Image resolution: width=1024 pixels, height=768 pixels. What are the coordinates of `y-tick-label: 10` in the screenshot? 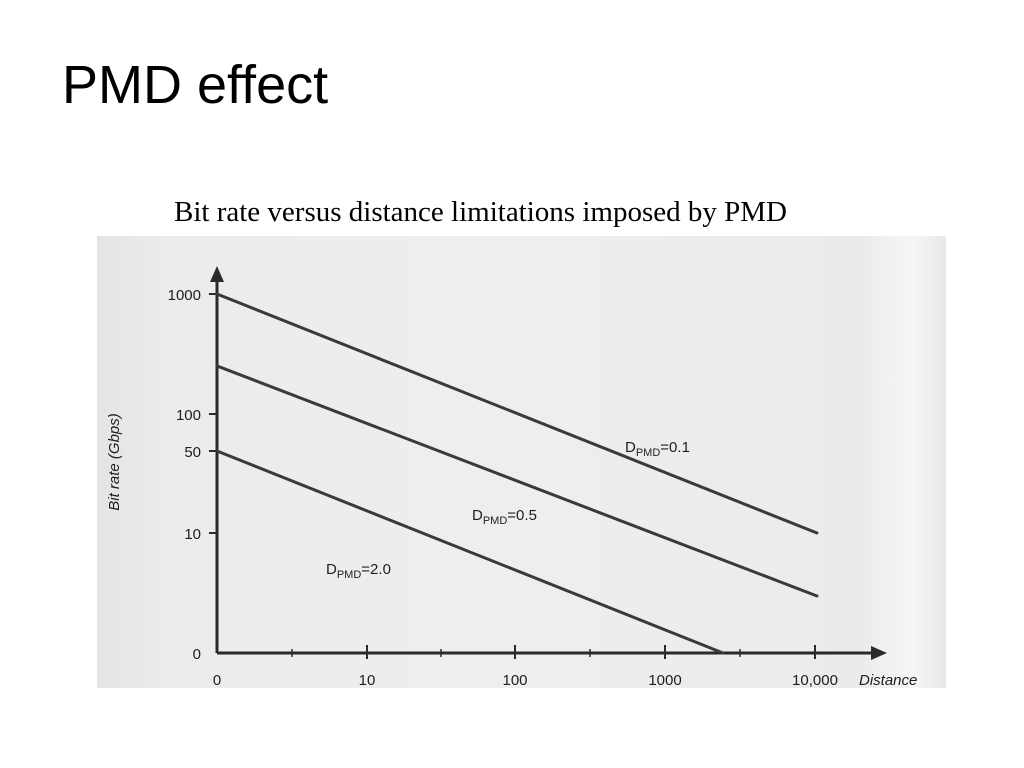 It's located at (192, 534).